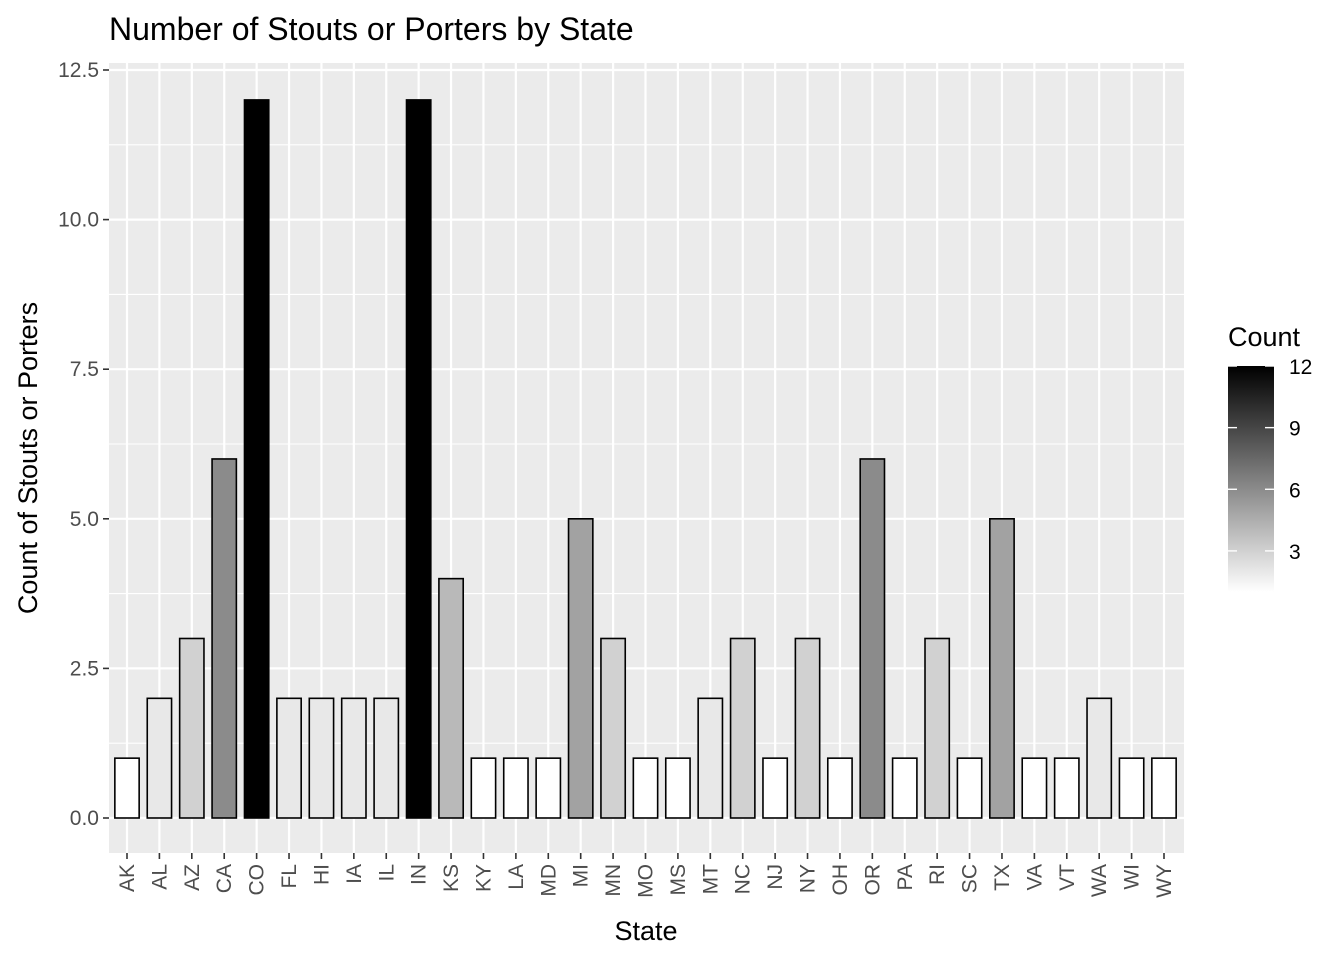 This screenshot has width=1344, height=960. What do you see at coordinates (1066, 788) in the screenshot?
I see `bar-vt` at bounding box center [1066, 788].